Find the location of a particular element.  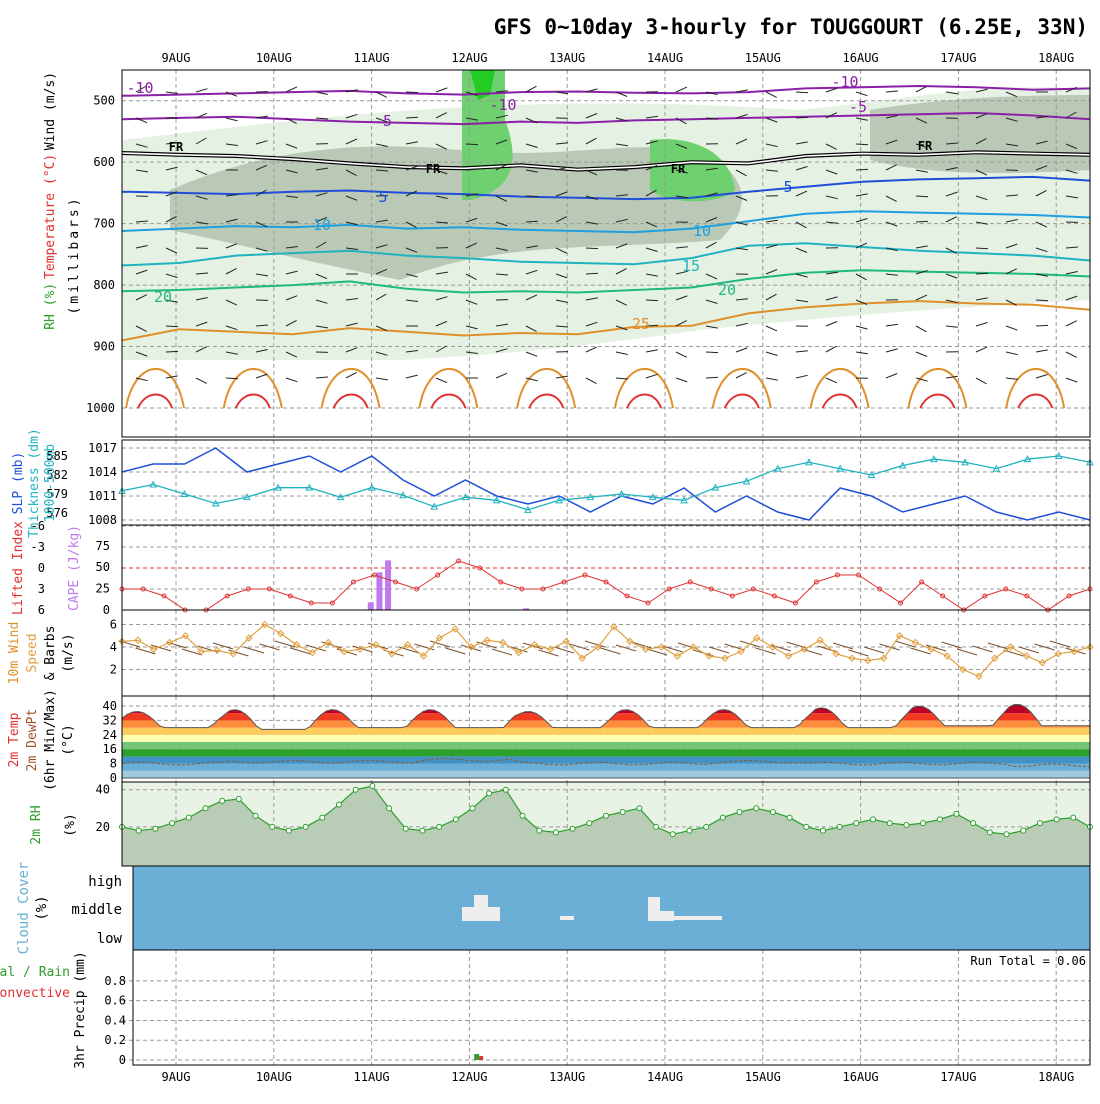

axis-label-group: 2m Temp is located at coordinates (14, 739).